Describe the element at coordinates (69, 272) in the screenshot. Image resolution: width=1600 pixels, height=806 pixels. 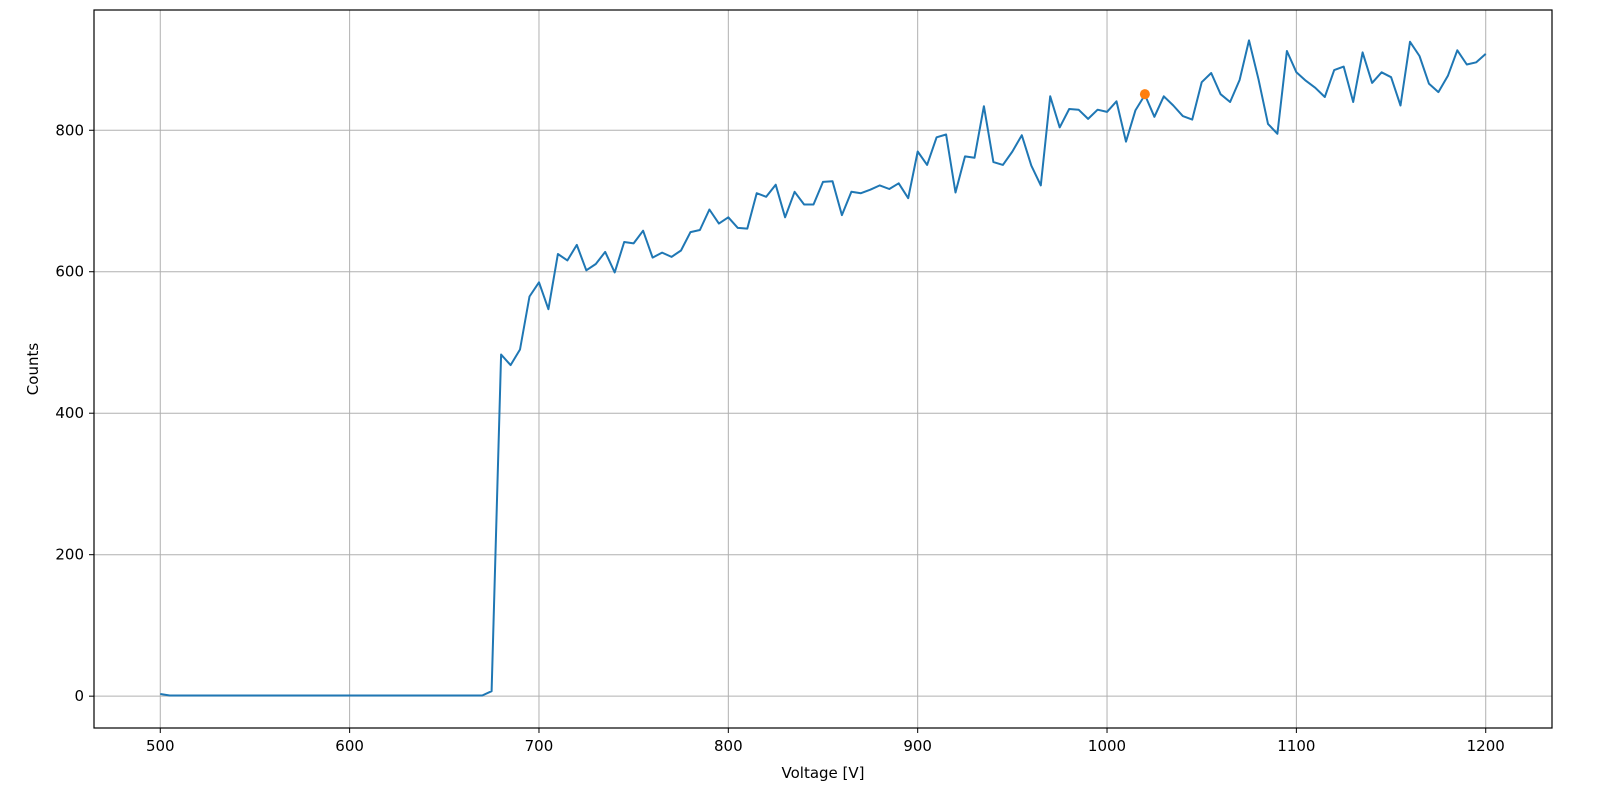
I see `y-tick-label: 600` at that location.